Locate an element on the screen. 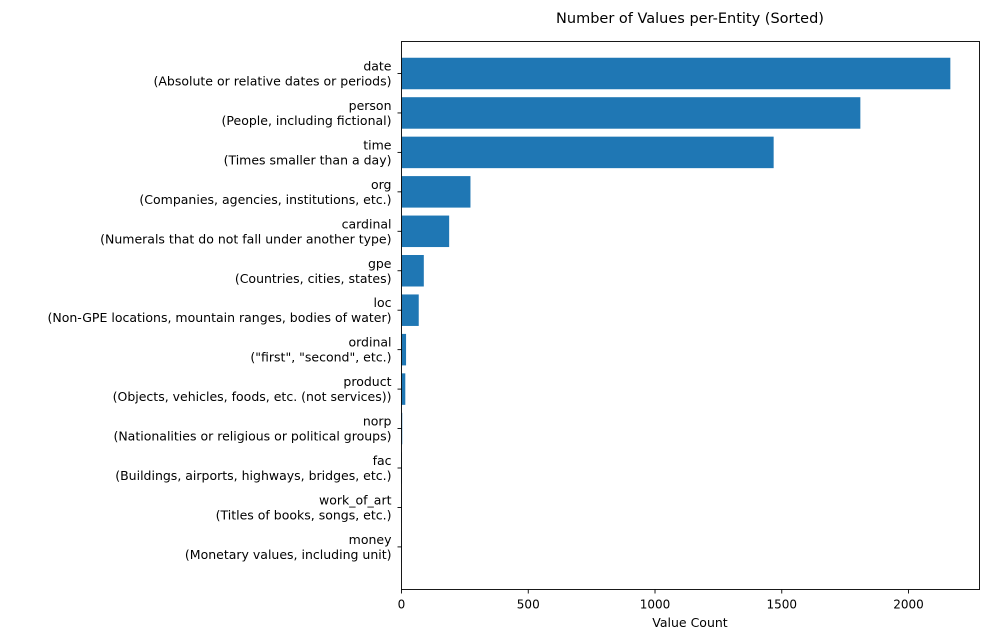 The height and width of the screenshot is (640, 989). y-tick-label-date: date is located at coordinates (377, 66).